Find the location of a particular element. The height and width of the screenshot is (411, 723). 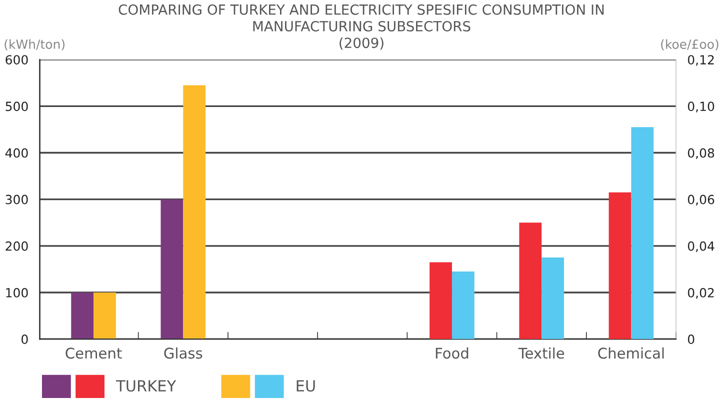

chart-title: COMPARING OF TURKEY AND ELECTRICITY SPESIFIC CONSUMPTION IN MANUFACTURING SUBSECTORS (2009) is located at coordinates (361, 27).